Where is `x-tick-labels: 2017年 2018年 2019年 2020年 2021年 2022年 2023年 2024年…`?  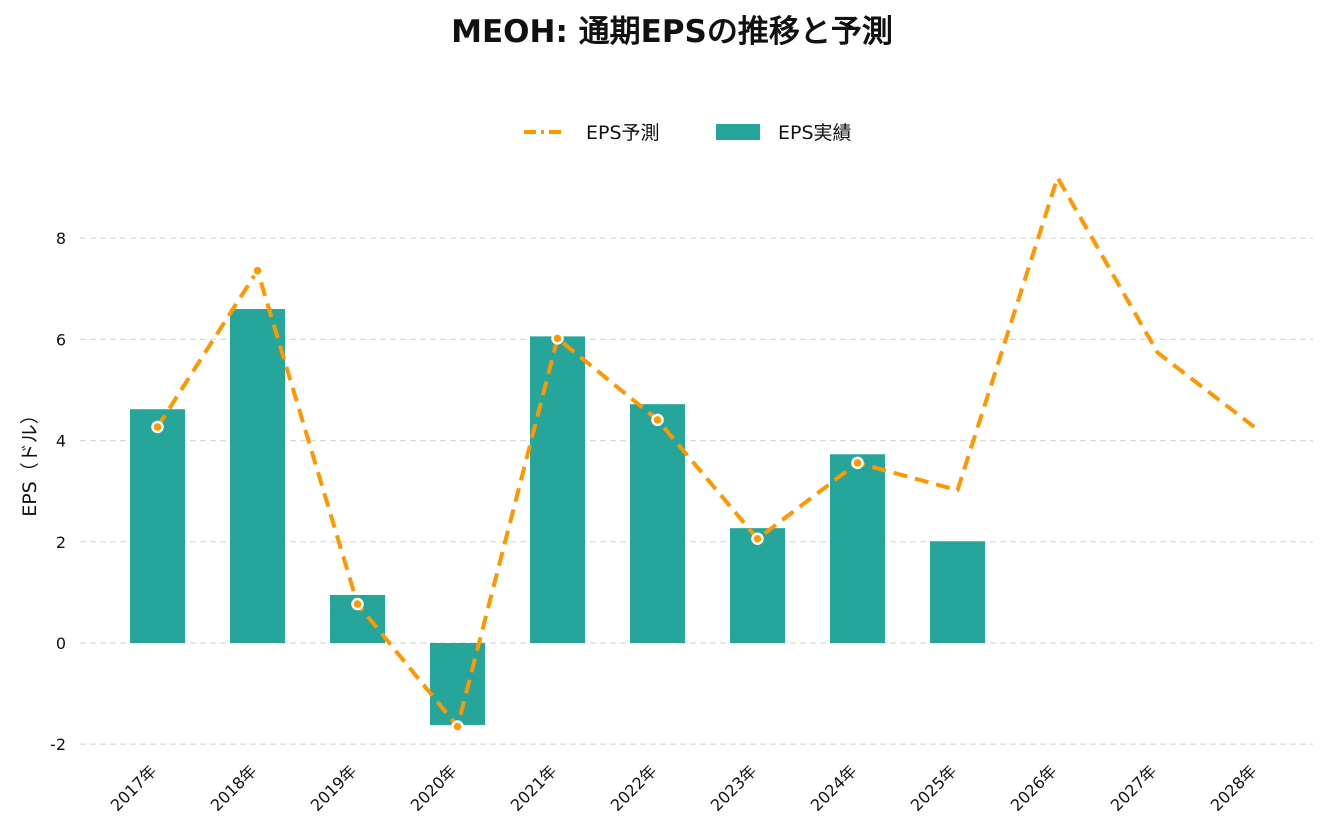
x-tick-labels: 2017年 2018年 2019年 2020年 2021年 2022年 2023年 2024年… is located at coordinates (684, 788).